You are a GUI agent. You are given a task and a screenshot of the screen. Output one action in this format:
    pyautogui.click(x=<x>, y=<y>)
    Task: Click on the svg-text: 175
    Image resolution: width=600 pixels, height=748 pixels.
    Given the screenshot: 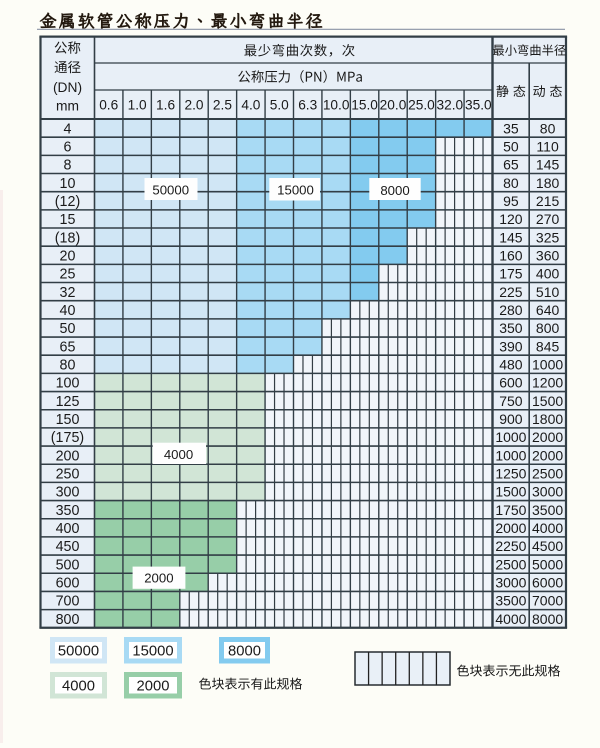 What is the action you would take?
    pyautogui.click(x=511, y=274)
    